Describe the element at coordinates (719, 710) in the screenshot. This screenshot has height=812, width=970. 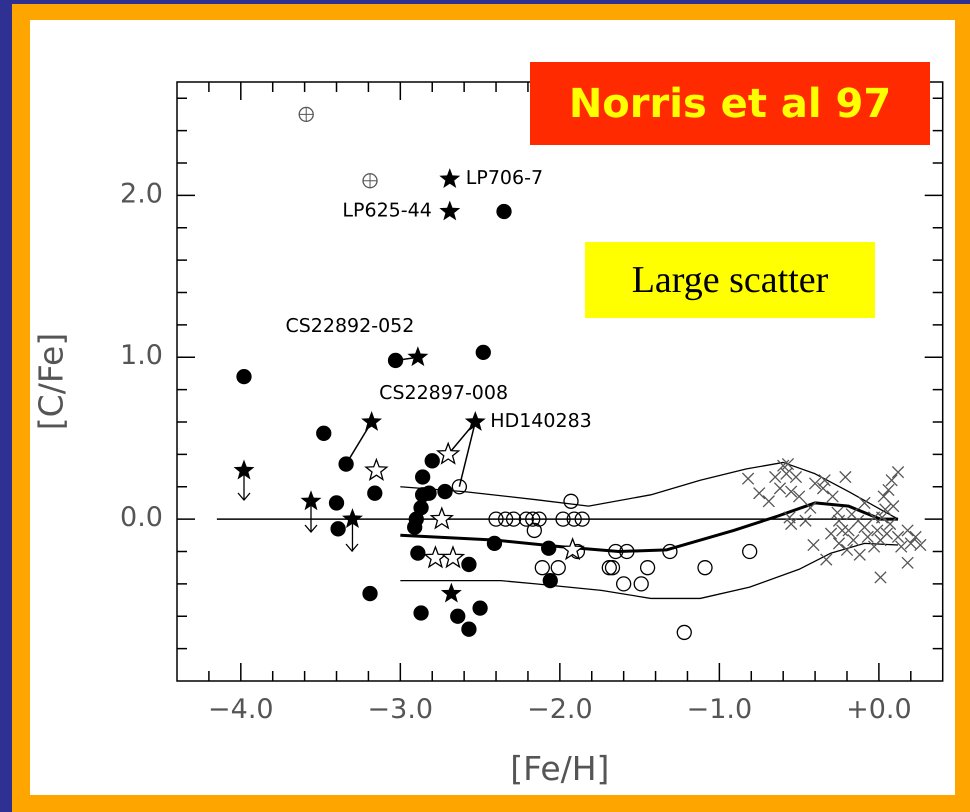
I see `x-tick-label: −1.0` at that location.